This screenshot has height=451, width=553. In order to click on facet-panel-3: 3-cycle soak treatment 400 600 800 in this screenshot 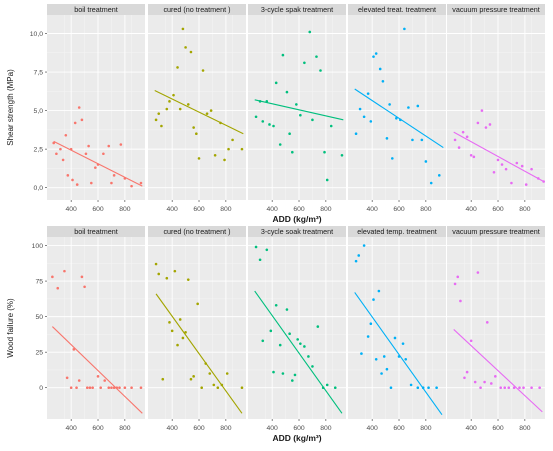, I will do `click(297, 329)`.